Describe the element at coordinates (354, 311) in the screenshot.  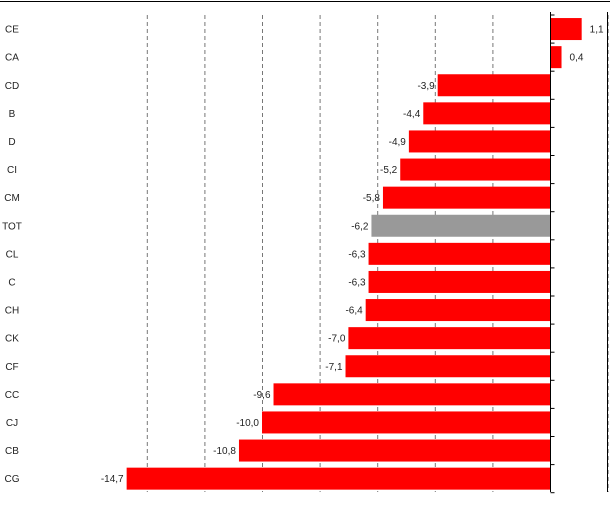
I see `value-label: -6,4` at that location.